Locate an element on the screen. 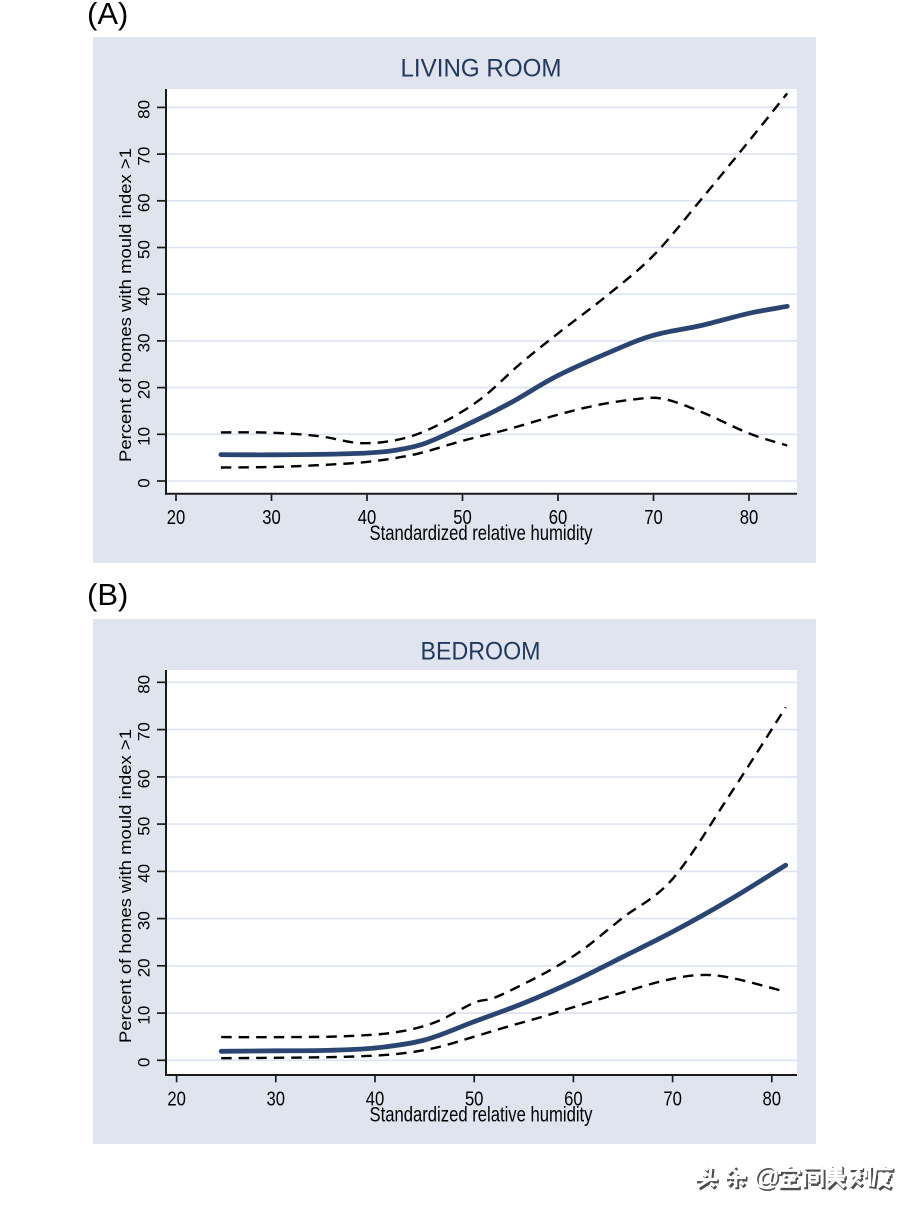  svg-text: LIVING ROOM is located at coordinates (481, 69).